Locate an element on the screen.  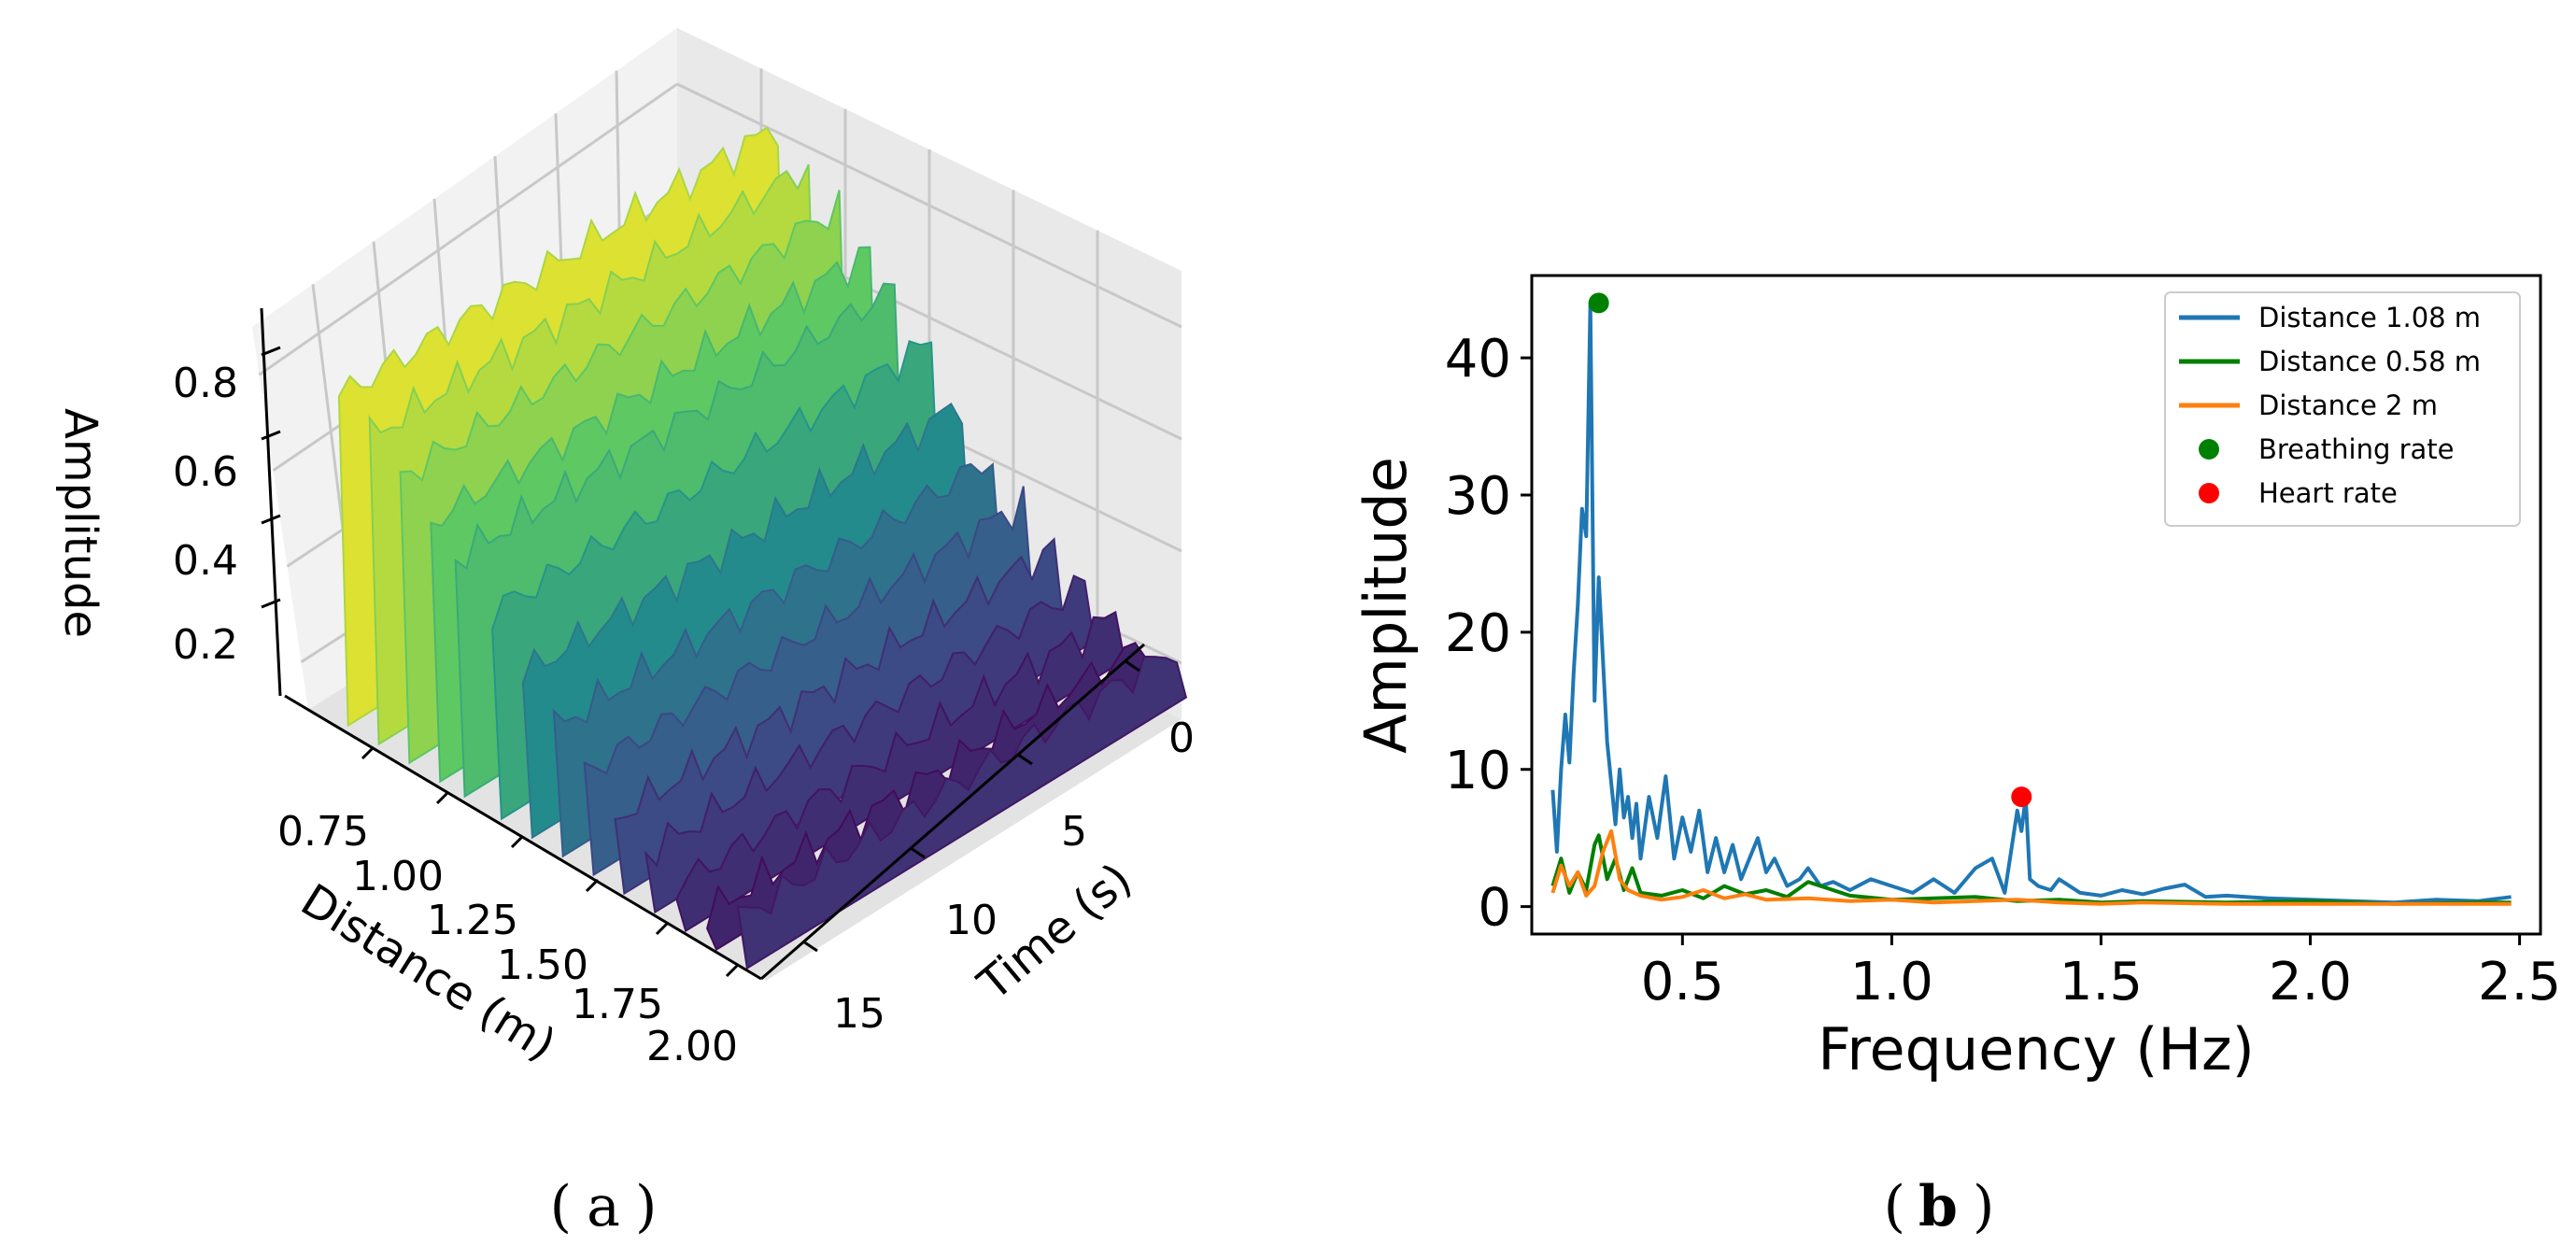
legend-label: Breathing rate is located at coordinates (2356, 449).